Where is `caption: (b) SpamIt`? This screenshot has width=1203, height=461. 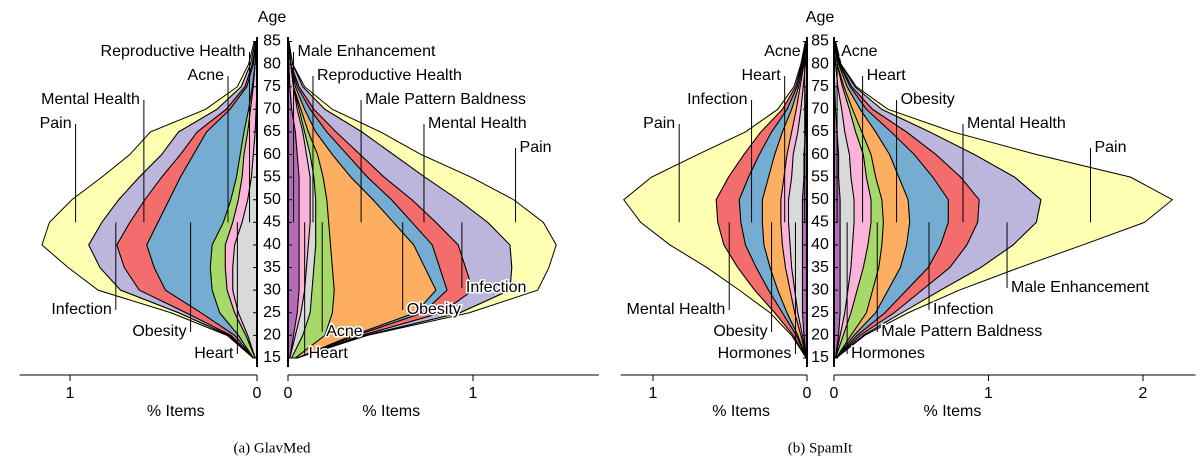
caption: (b) SpamIt is located at coordinates (820, 448).